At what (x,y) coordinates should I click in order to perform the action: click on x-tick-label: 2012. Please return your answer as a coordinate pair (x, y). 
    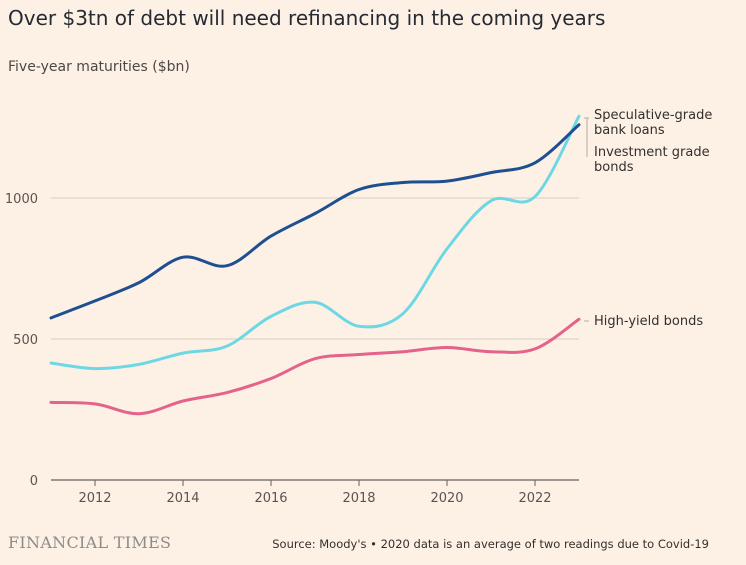
    Looking at the image, I should click on (94, 498).